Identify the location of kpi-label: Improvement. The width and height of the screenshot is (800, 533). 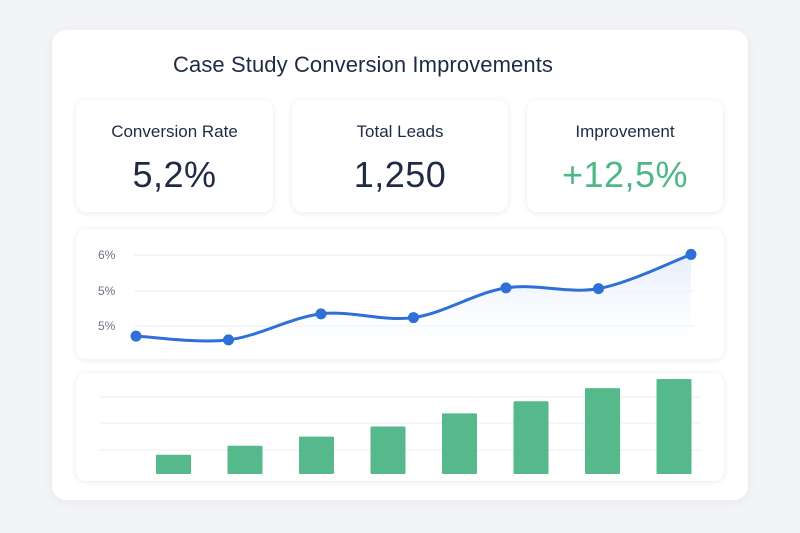
(625, 131).